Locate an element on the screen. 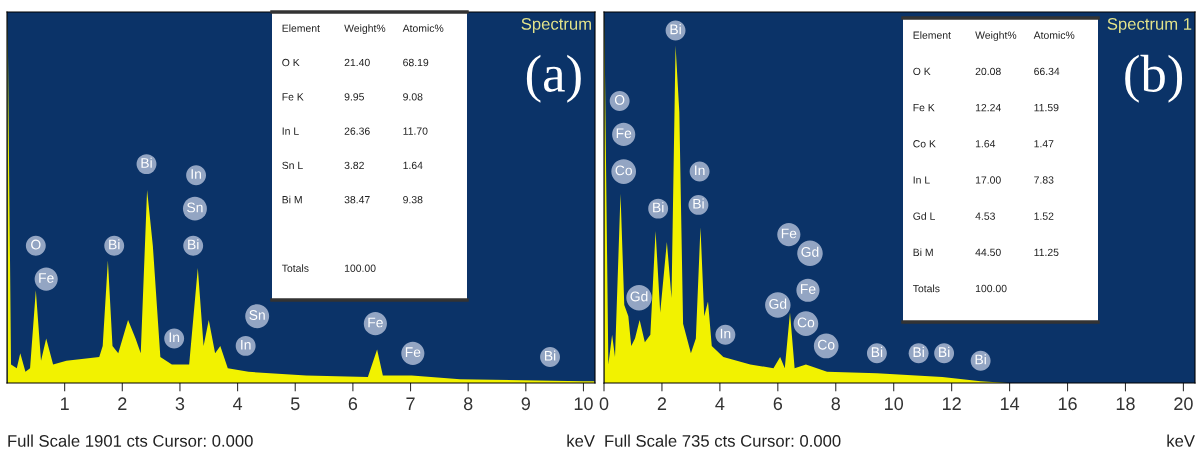 This screenshot has width=1197, height=453. x-tick-label: 16 is located at coordinates (1067, 404).